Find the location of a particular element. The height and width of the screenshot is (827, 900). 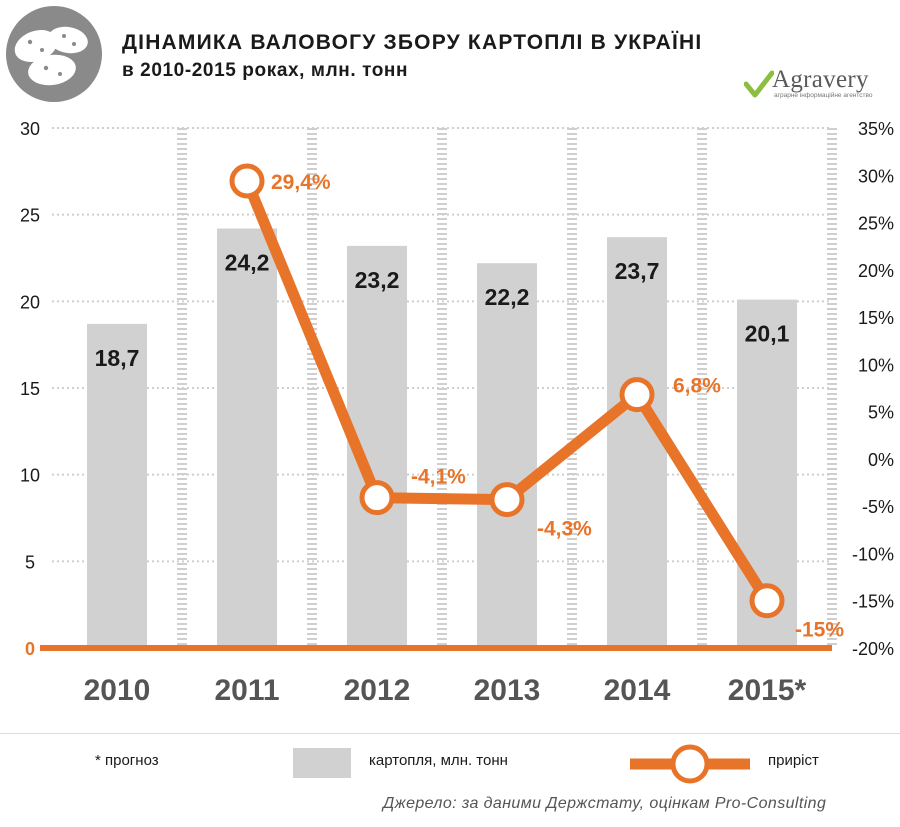

y-right-tick-label: 30% is located at coordinates (876, 176).